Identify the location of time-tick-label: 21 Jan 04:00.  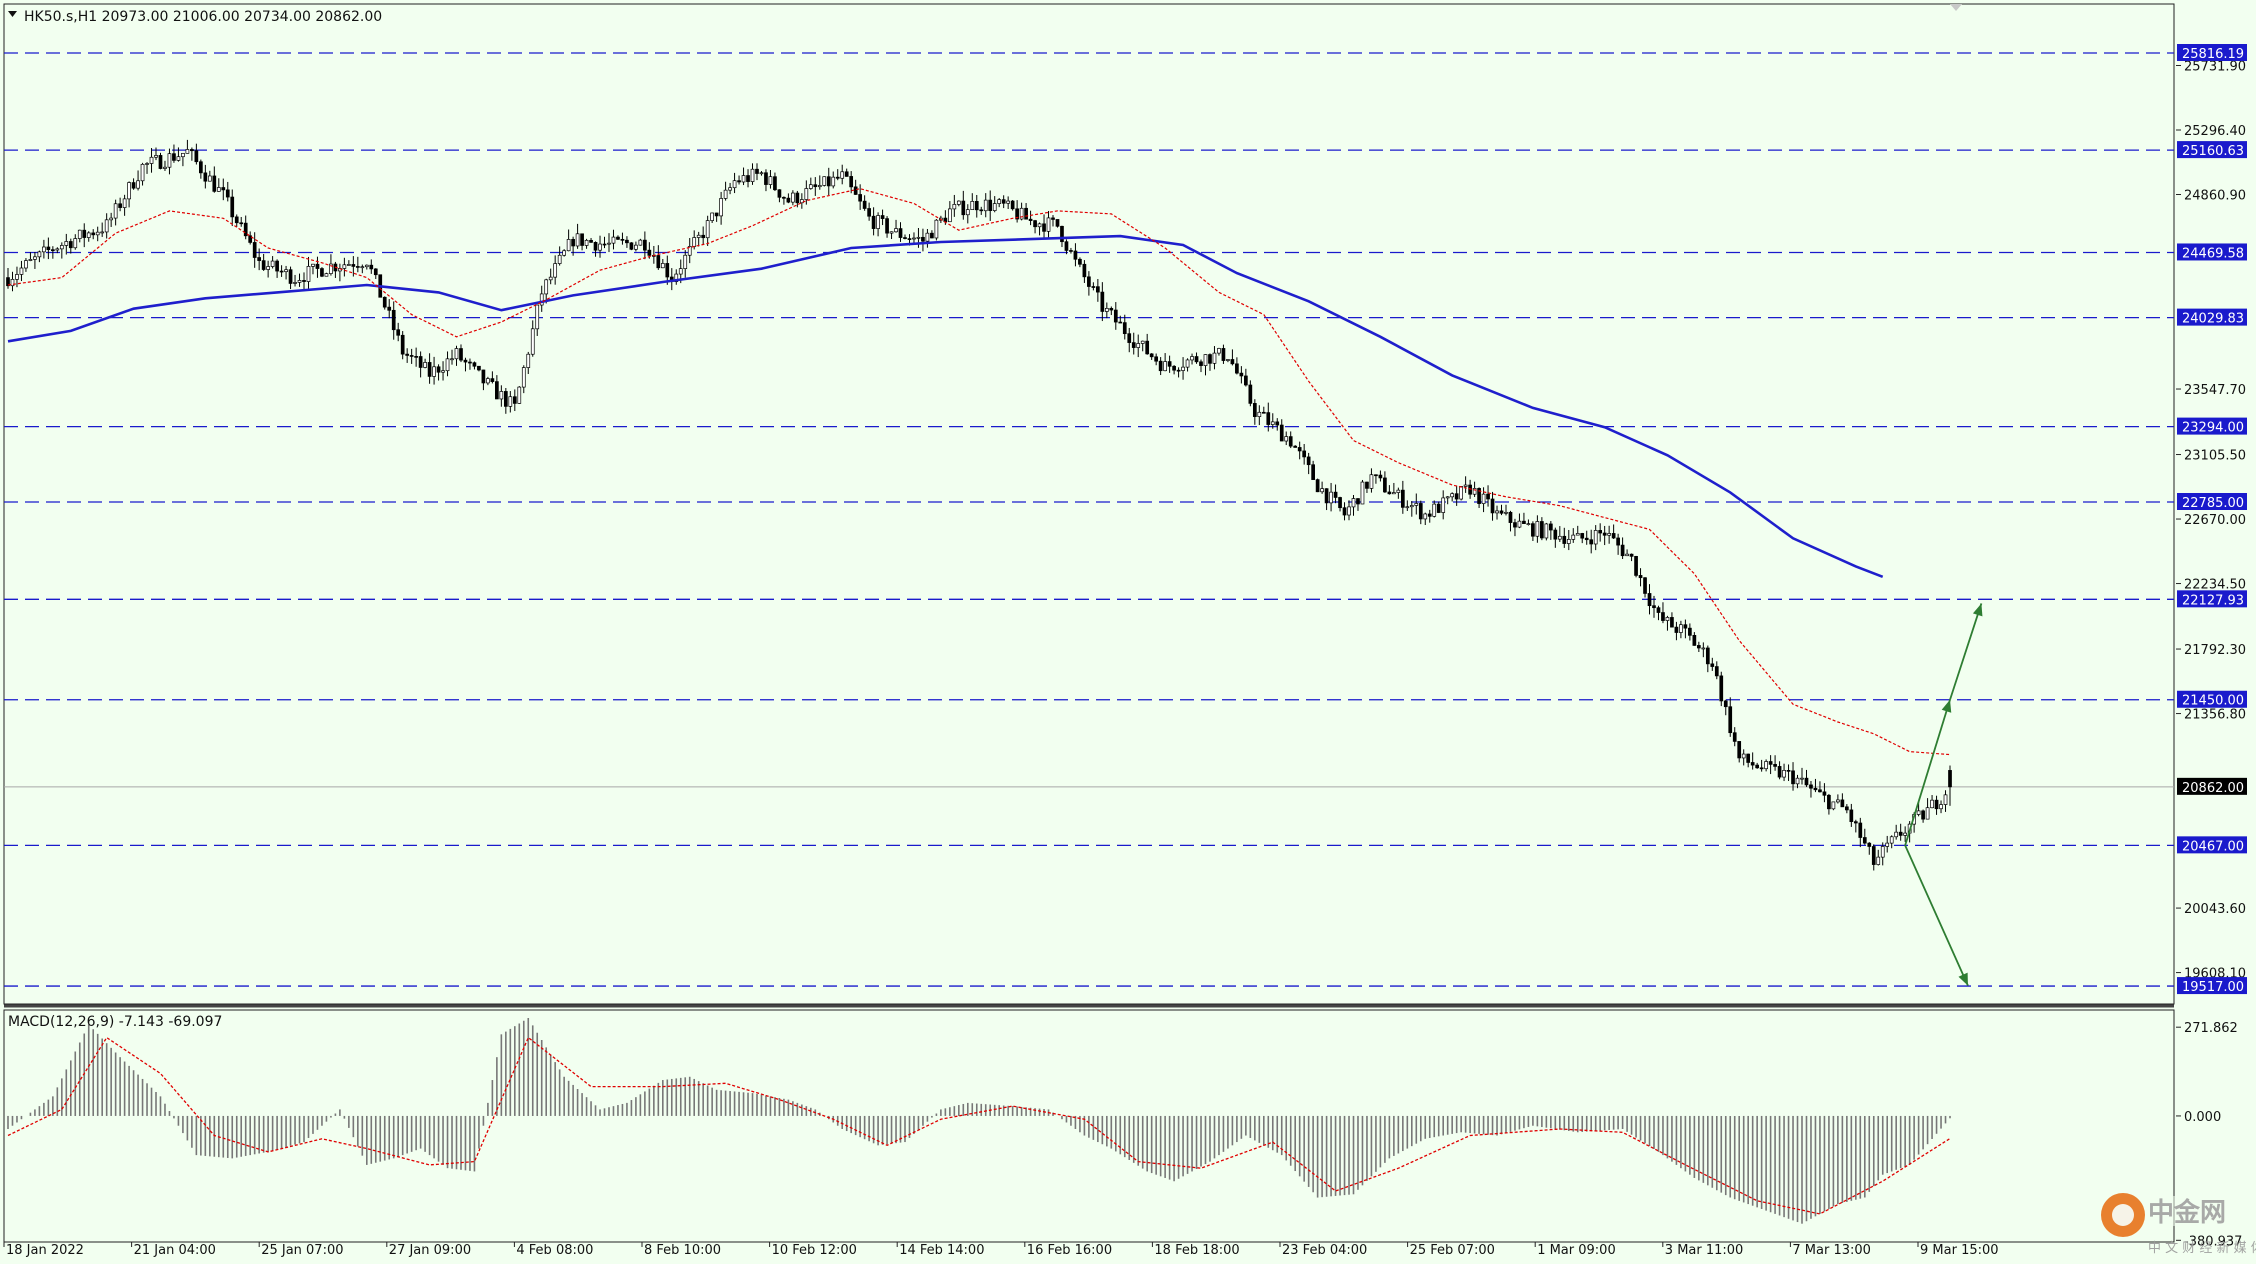
(175, 1250).